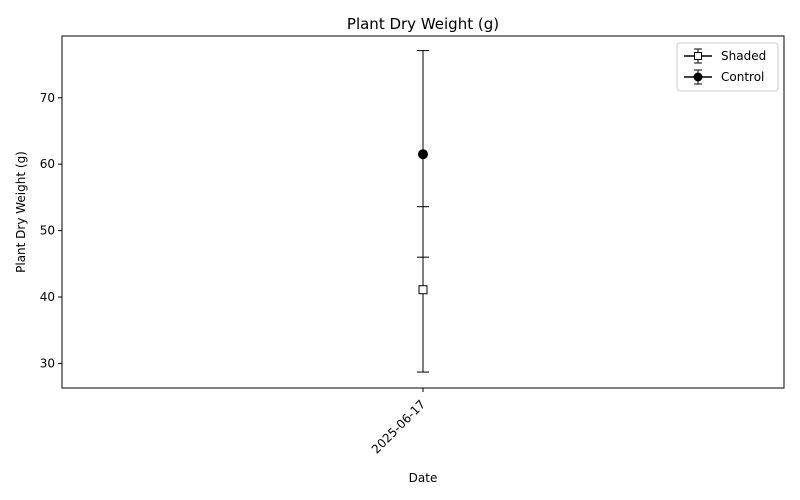 Image resolution: width=800 pixels, height=500 pixels. What do you see at coordinates (423, 24) in the screenshot?
I see `chart-title: Plant Dry Weight (g)` at bounding box center [423, 24].